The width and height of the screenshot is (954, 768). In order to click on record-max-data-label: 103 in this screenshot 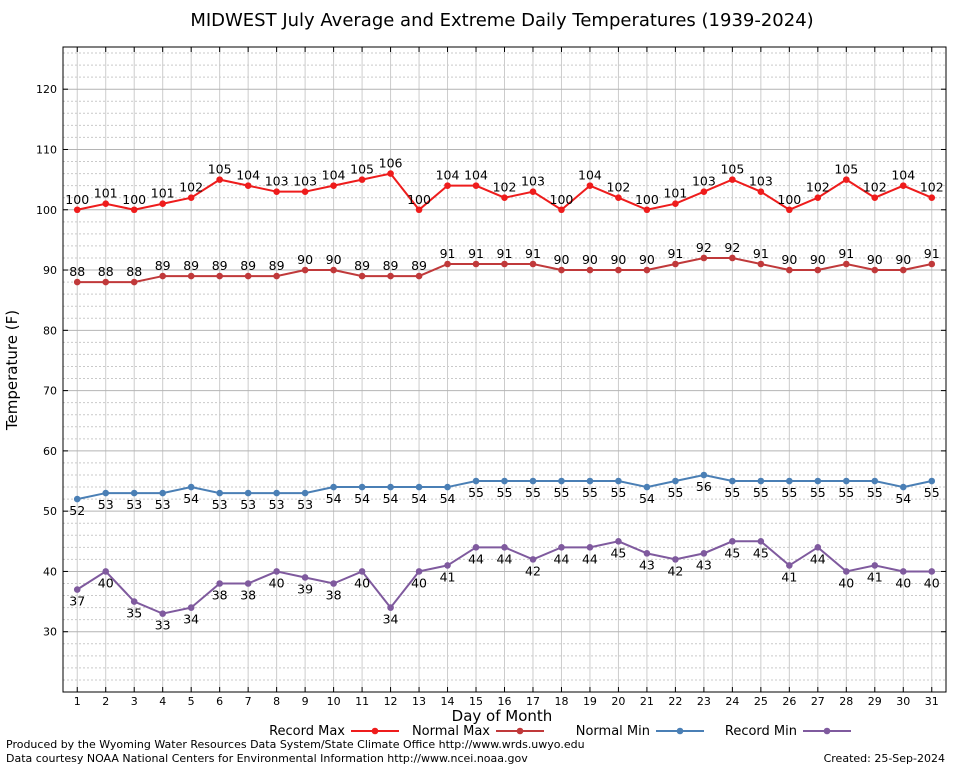, I will do `click(305, 181)`.